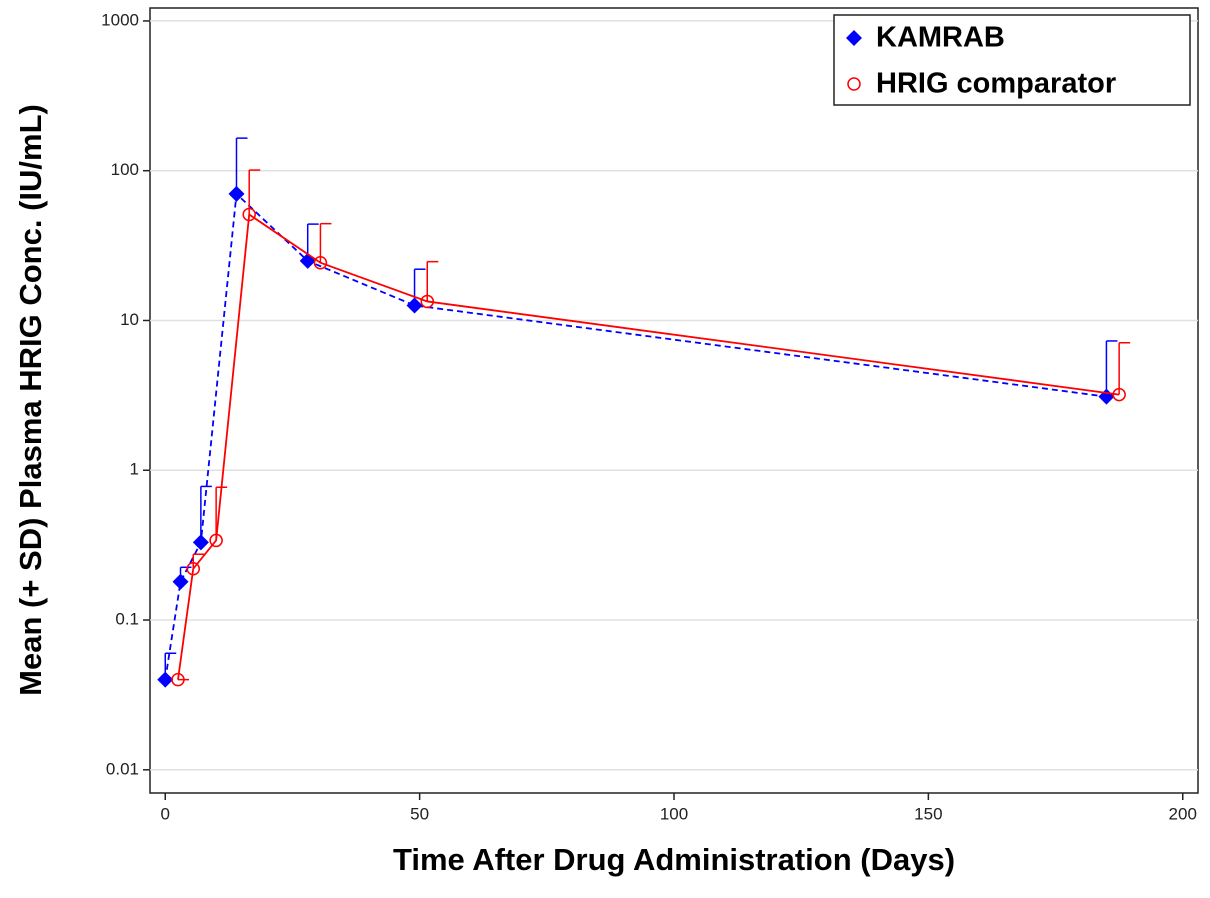 This screenshot has width=1210, height=898. I want to click on y-tick-label: 10, so click(129, 319).